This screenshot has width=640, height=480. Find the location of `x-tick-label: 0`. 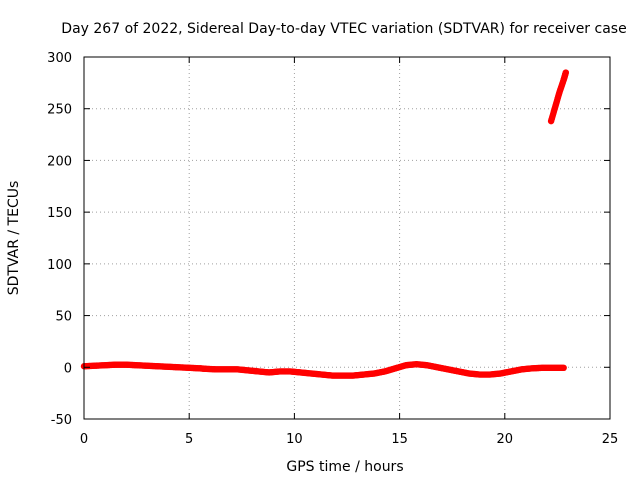

x-tick-label: 0 is located at coordinates (84, 439).